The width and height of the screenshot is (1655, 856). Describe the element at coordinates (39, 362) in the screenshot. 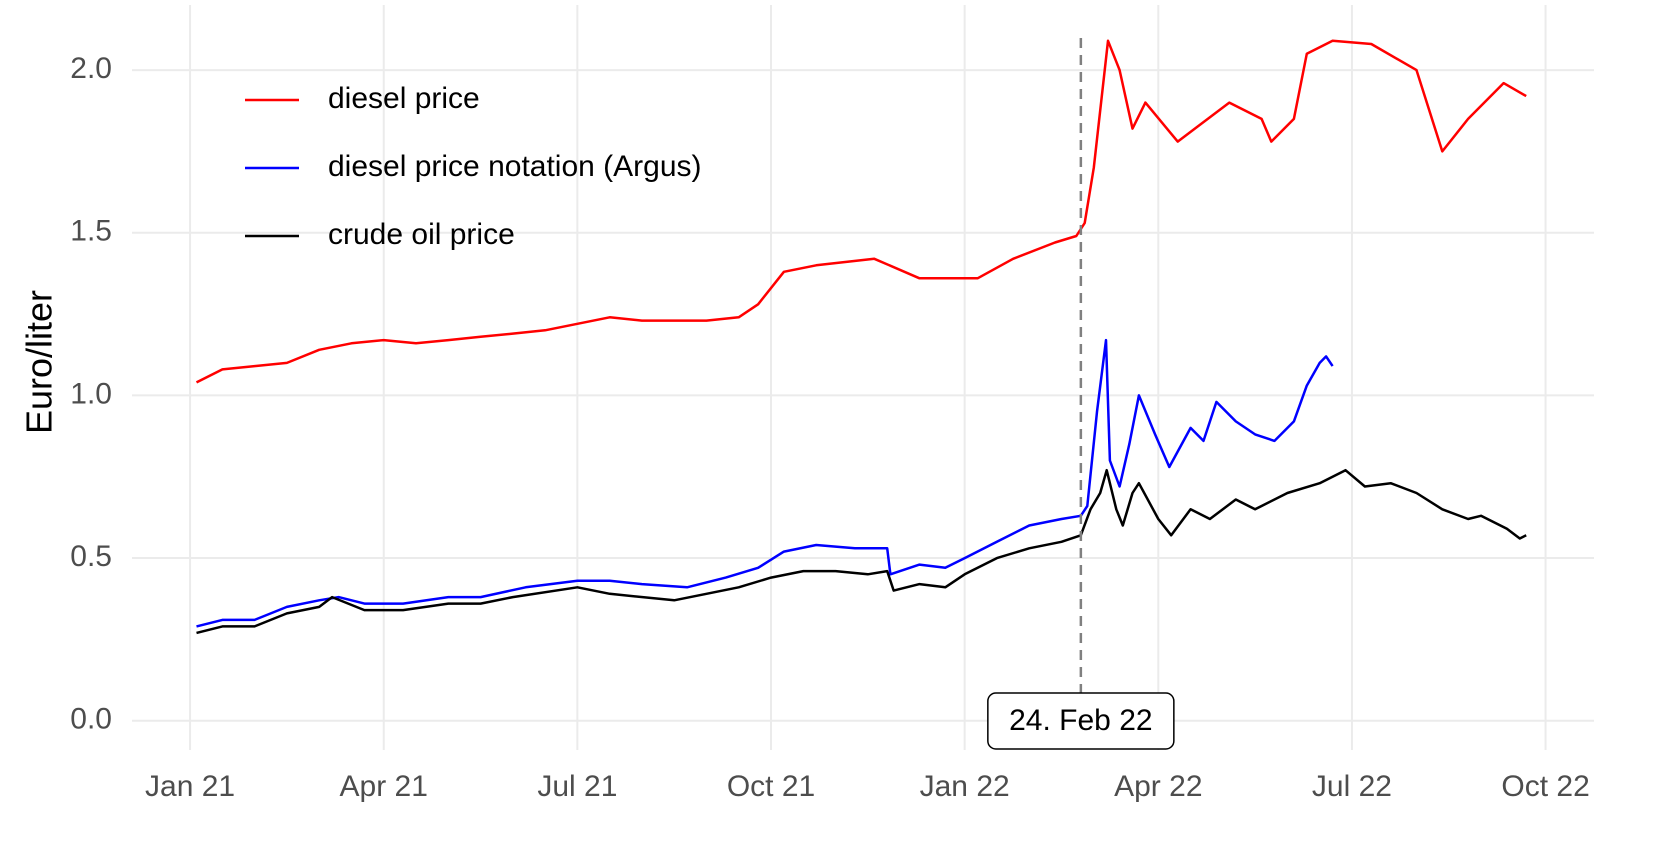

I see `y-axis-label: Euro/liter` at that location.